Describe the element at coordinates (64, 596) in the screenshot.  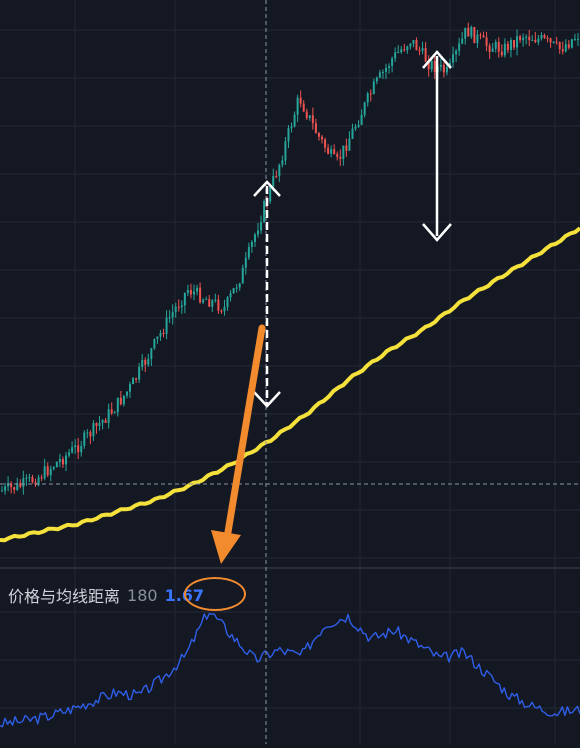
I see `indicator-title: 价格与均线距离` at that location.